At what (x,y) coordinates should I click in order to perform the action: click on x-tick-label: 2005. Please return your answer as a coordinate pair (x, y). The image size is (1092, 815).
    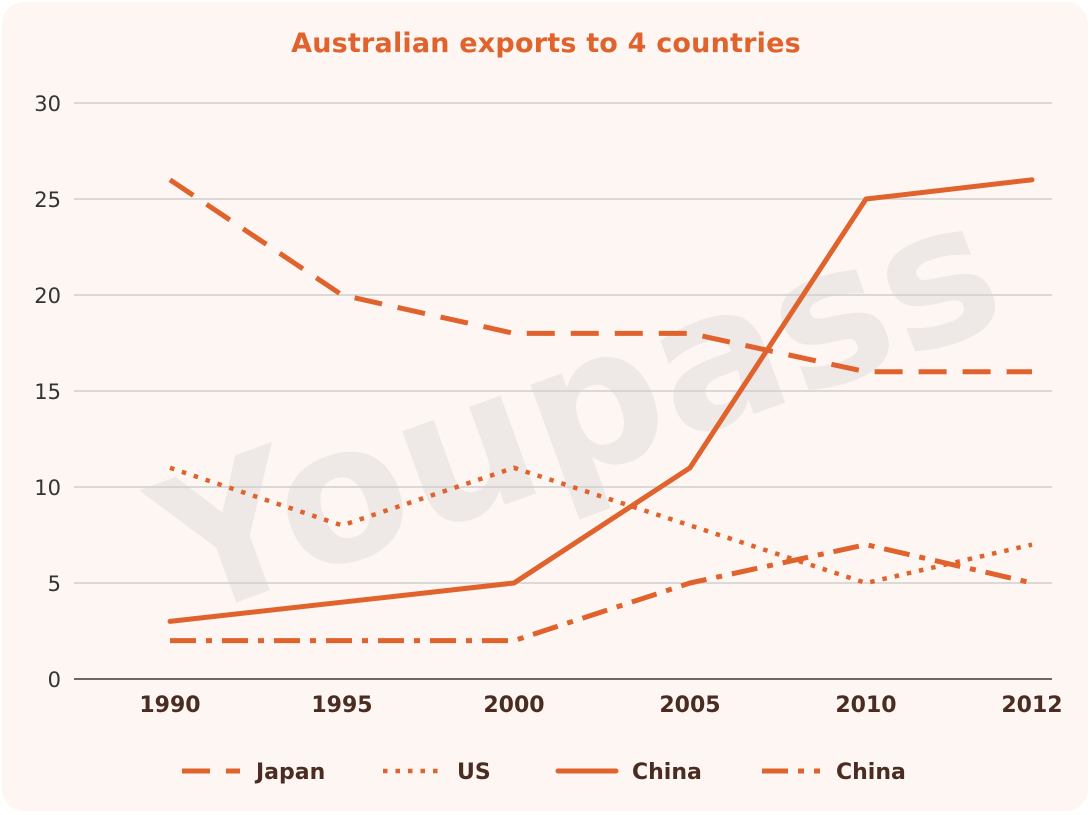
    Looking at the image, I should click on (689, 705).